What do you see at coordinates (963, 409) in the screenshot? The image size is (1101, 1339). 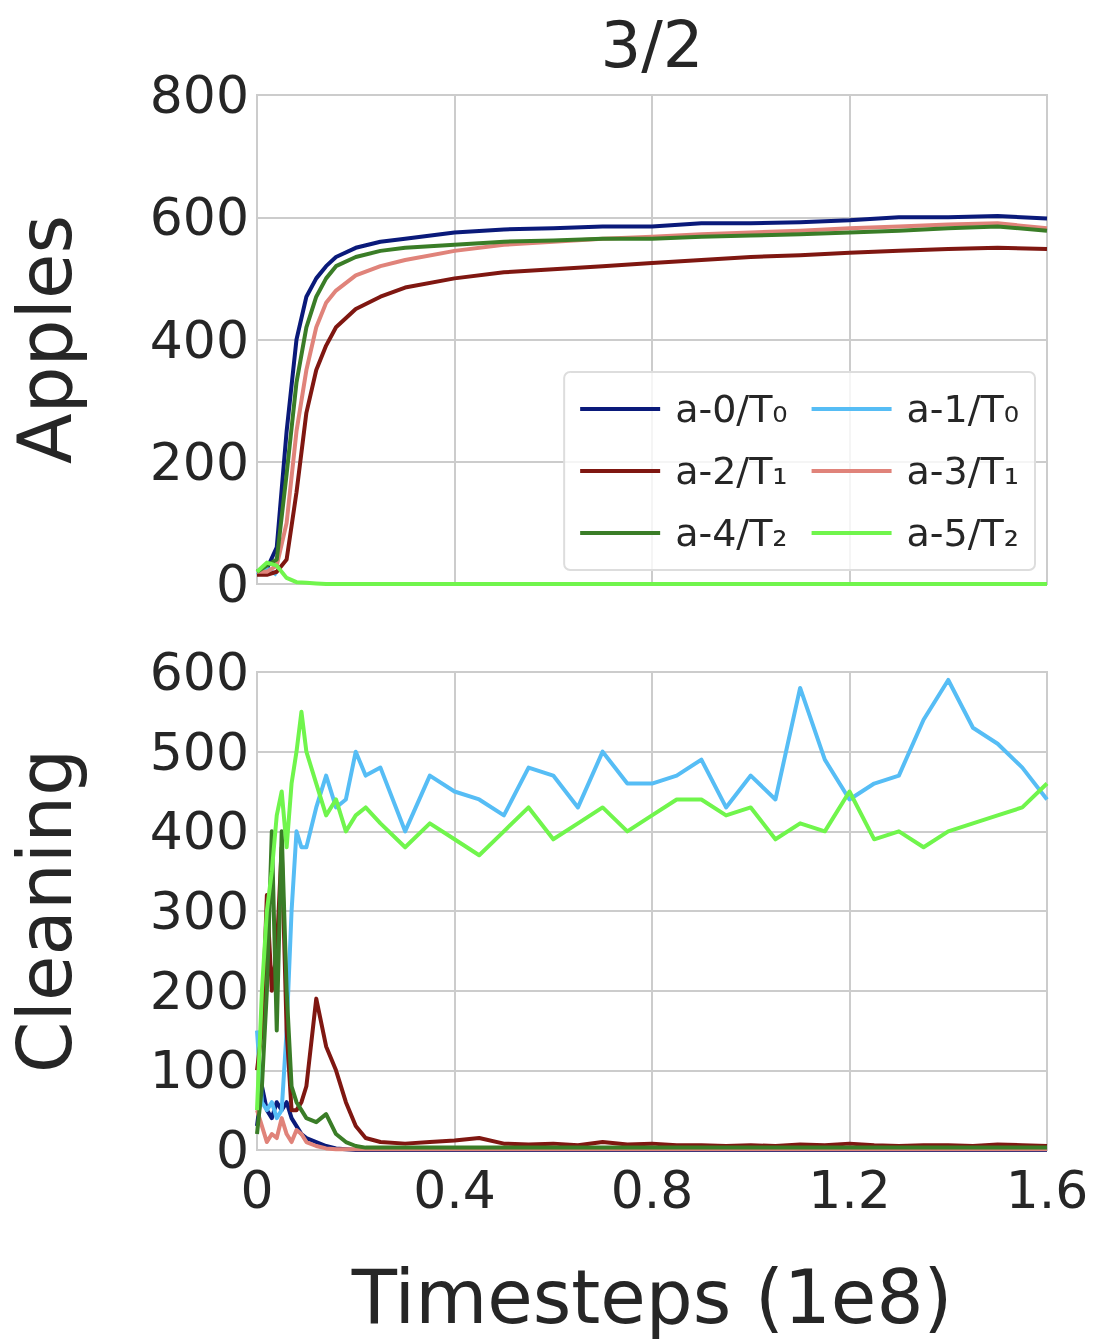 I see `legend-label: a-1/T₀` at bounding box center [963, 409].